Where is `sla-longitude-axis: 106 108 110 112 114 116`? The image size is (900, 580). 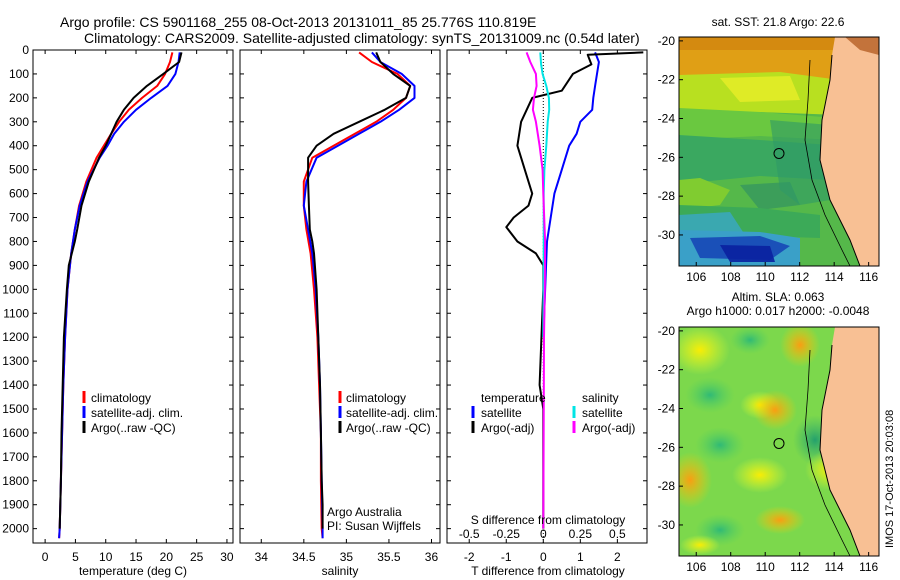
sla-longitude-axis: 106 108 110 112 114 116 is located at coordinates (782, 563).